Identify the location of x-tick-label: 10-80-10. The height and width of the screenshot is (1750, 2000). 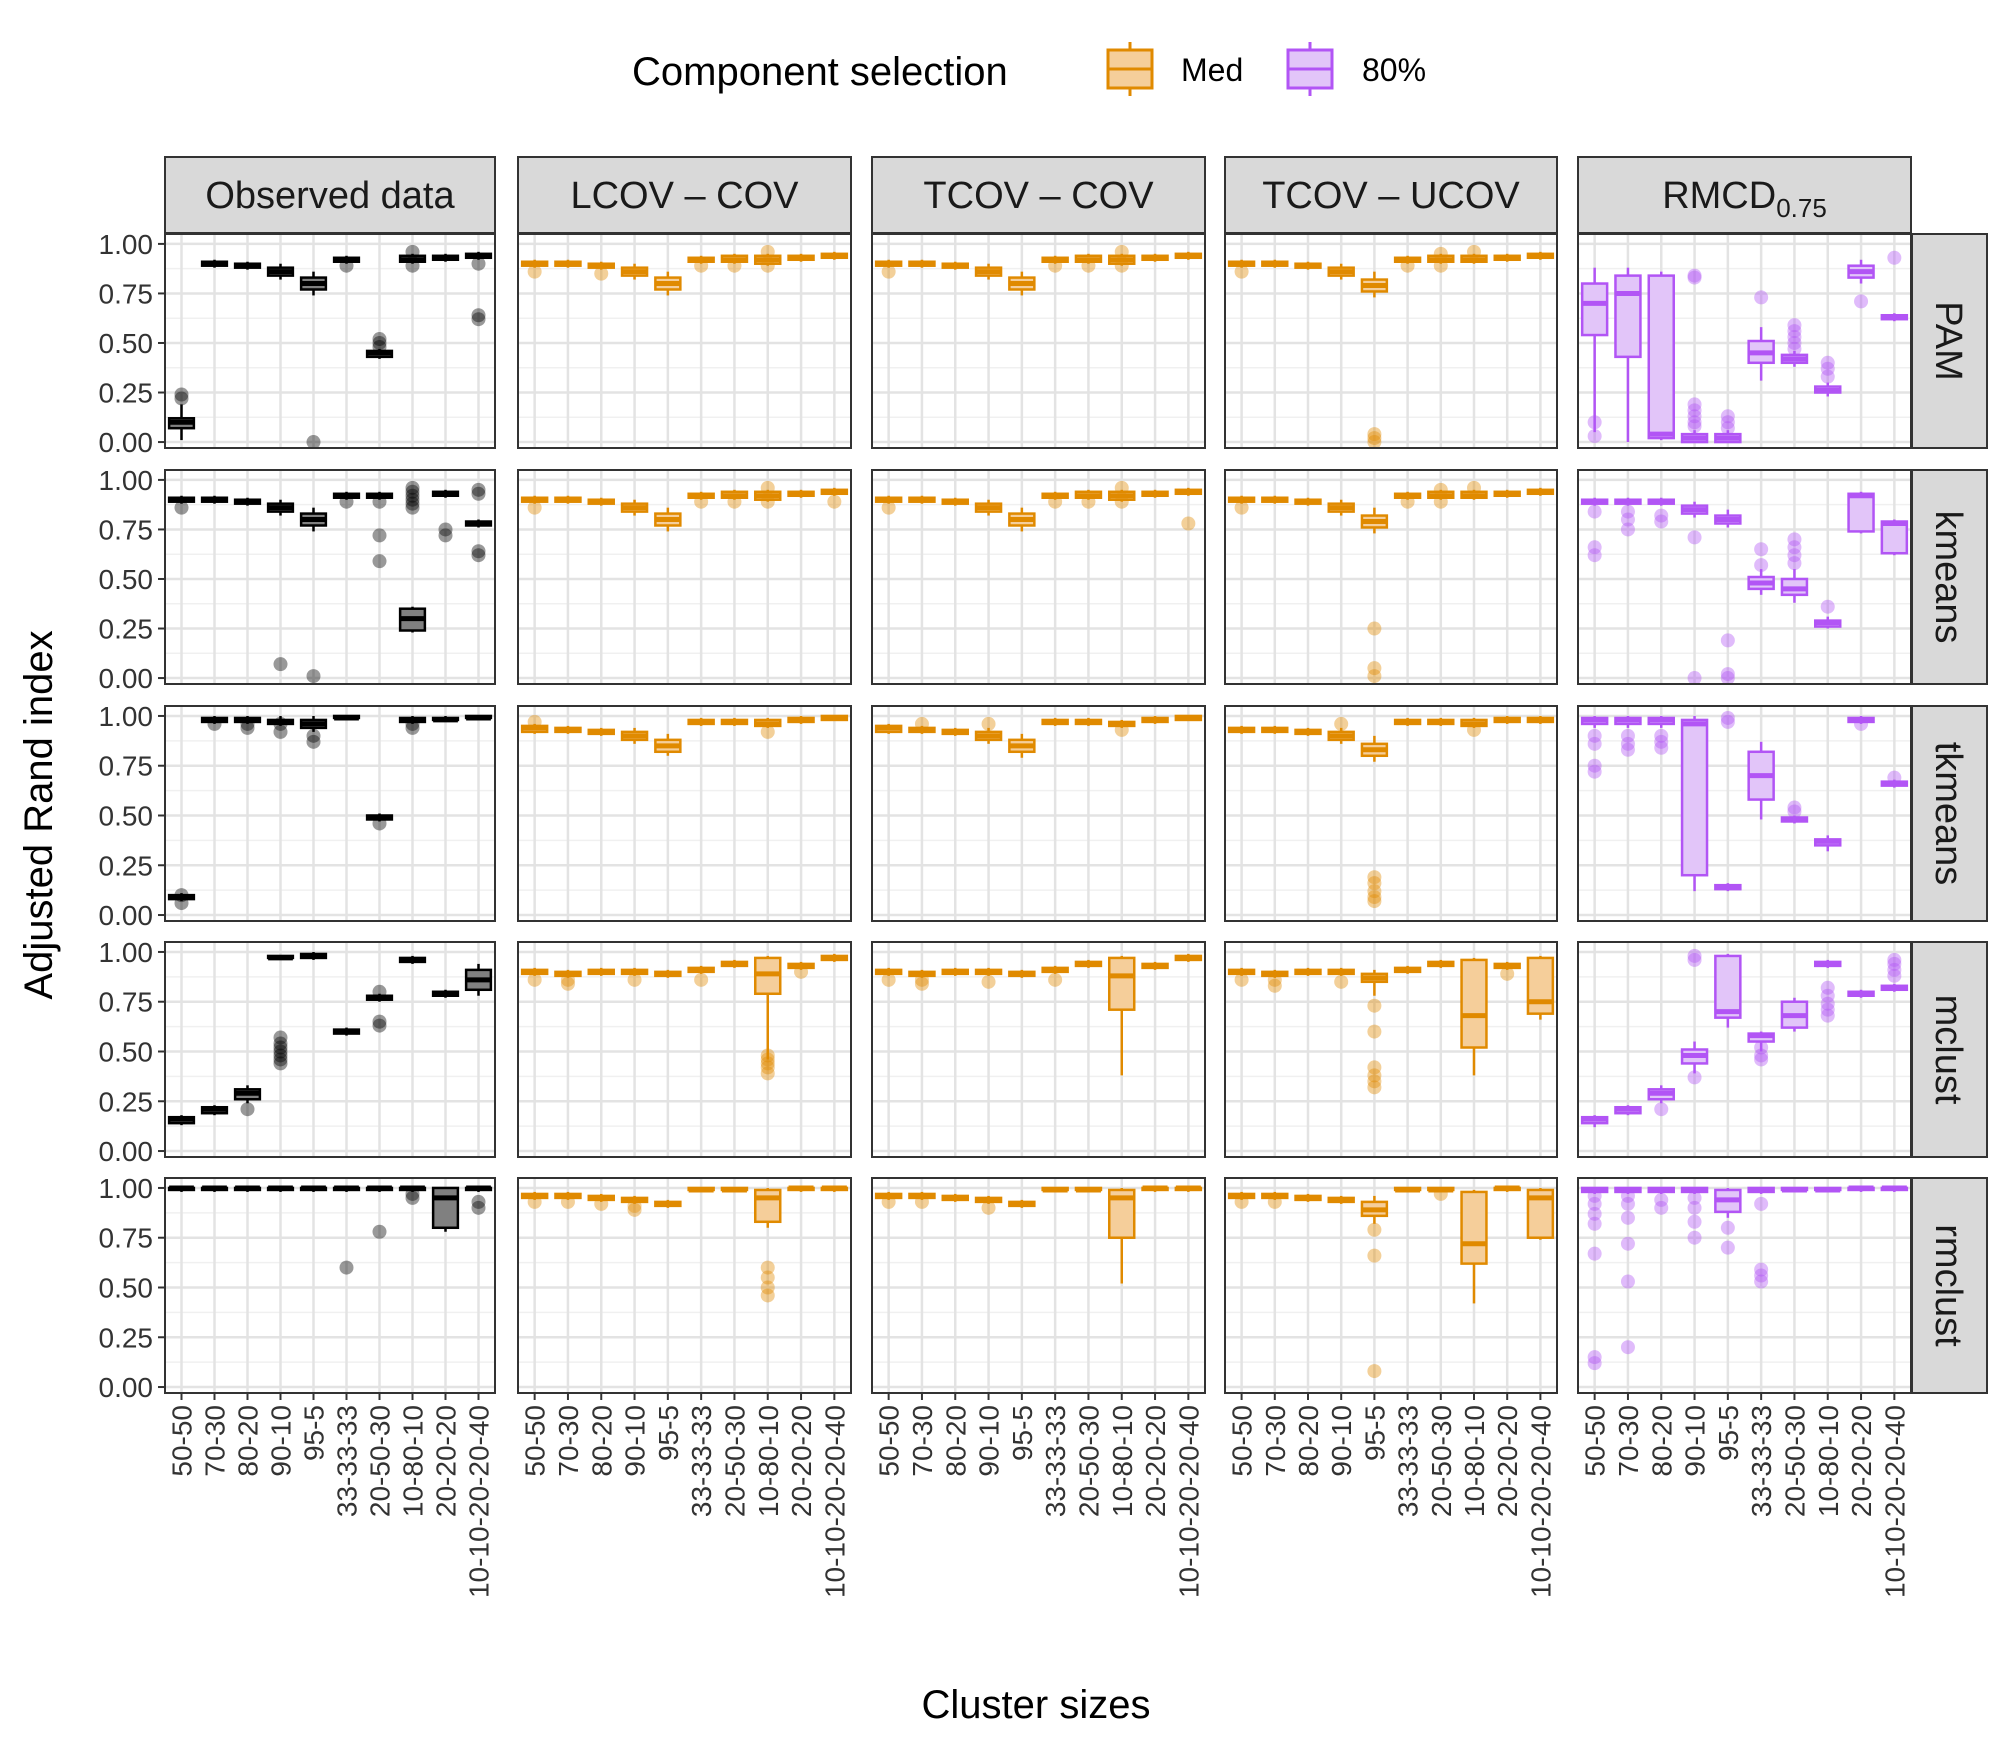
(1828, 1461).